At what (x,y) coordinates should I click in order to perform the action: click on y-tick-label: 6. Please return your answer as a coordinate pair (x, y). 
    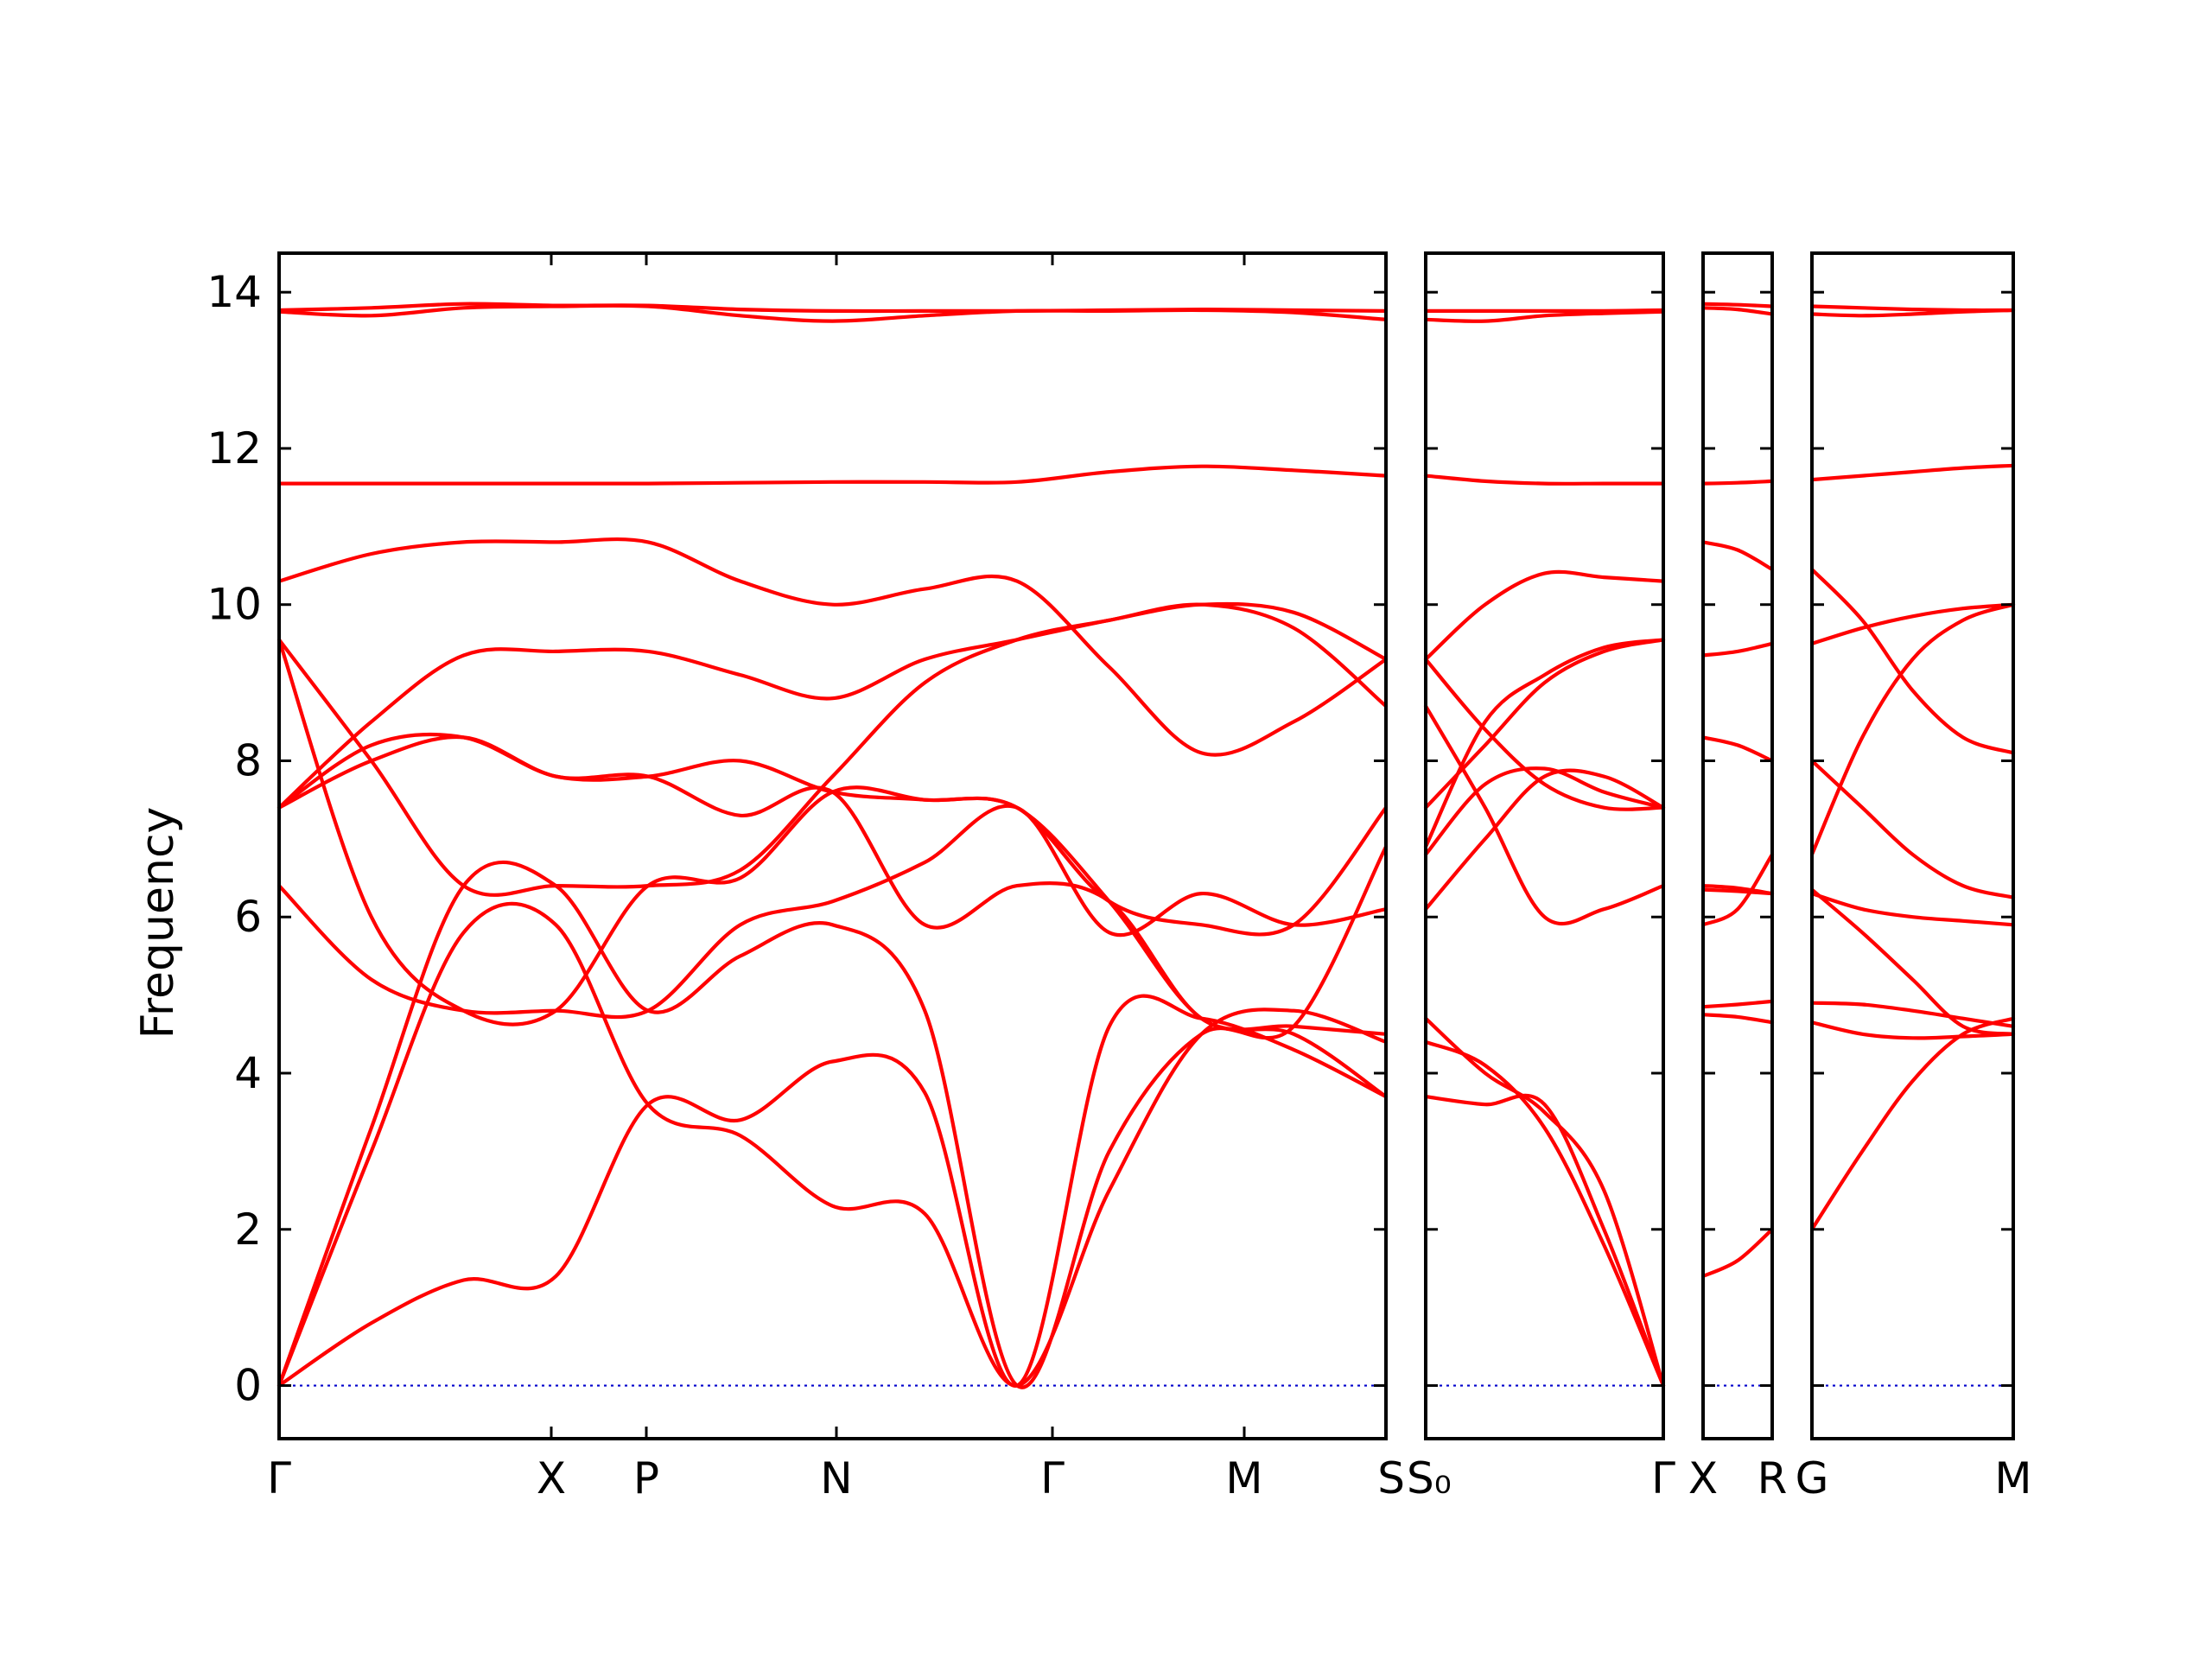
    Looking at the image, I should click on (248, 917).